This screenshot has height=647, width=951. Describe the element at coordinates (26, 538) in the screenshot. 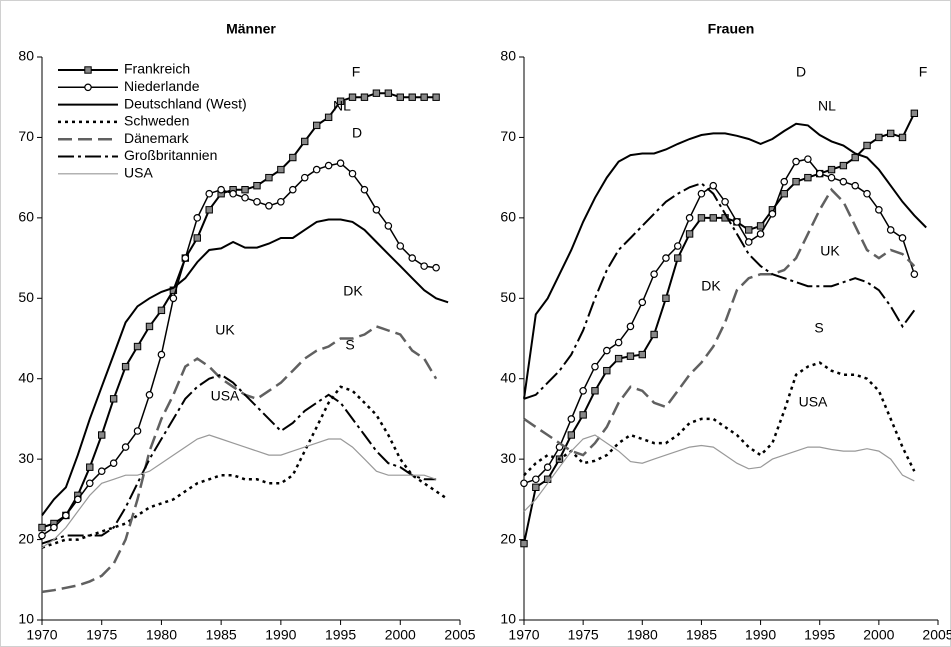

I see `y-tick-label: 20` at that location.